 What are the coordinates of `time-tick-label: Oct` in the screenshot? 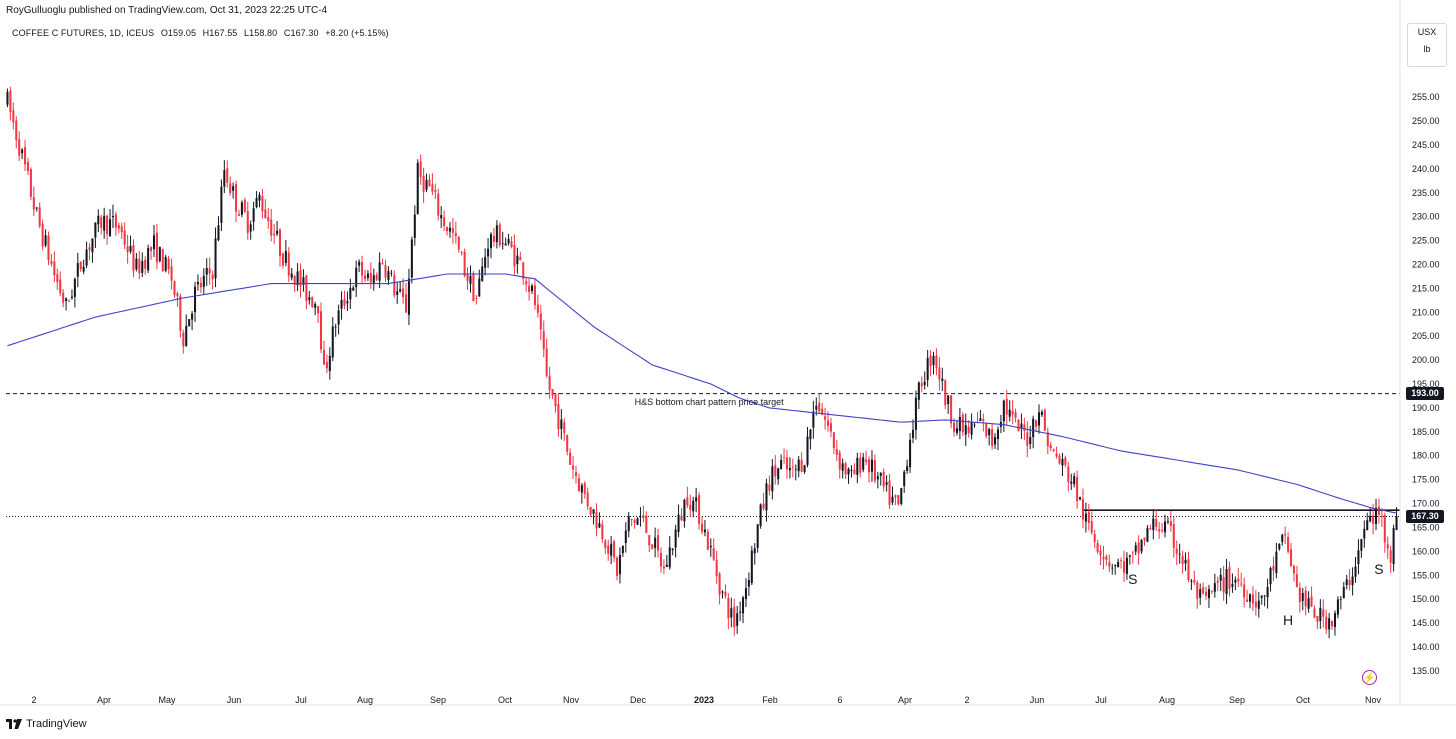 It's located at (505, 700).